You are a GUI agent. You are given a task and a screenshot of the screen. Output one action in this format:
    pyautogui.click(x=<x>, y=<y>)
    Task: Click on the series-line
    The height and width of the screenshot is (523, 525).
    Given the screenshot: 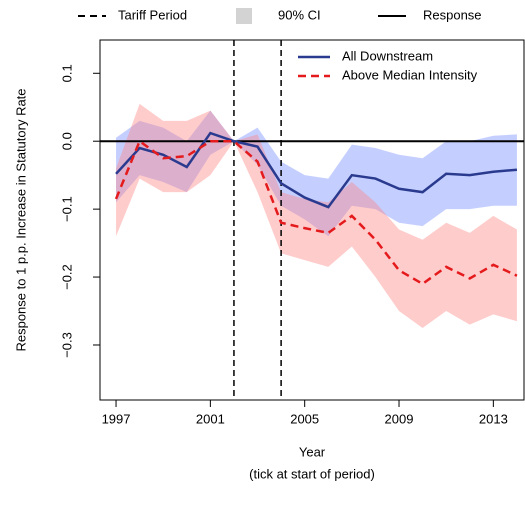 What is the action you would take?
    pyautogui.click(x=316, y=170)
    